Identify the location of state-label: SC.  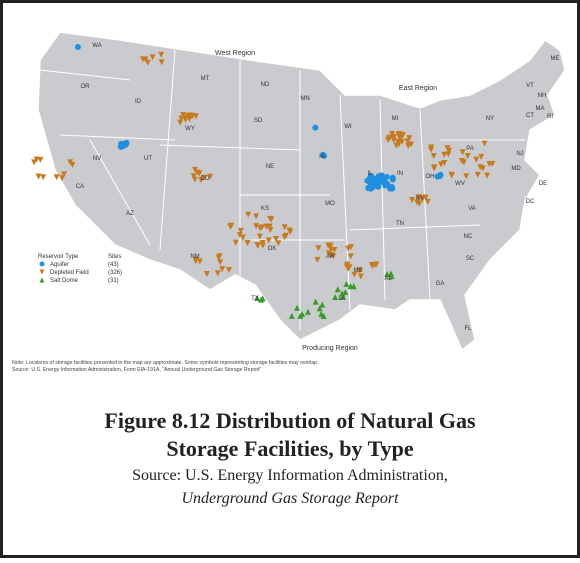
(470, 259).